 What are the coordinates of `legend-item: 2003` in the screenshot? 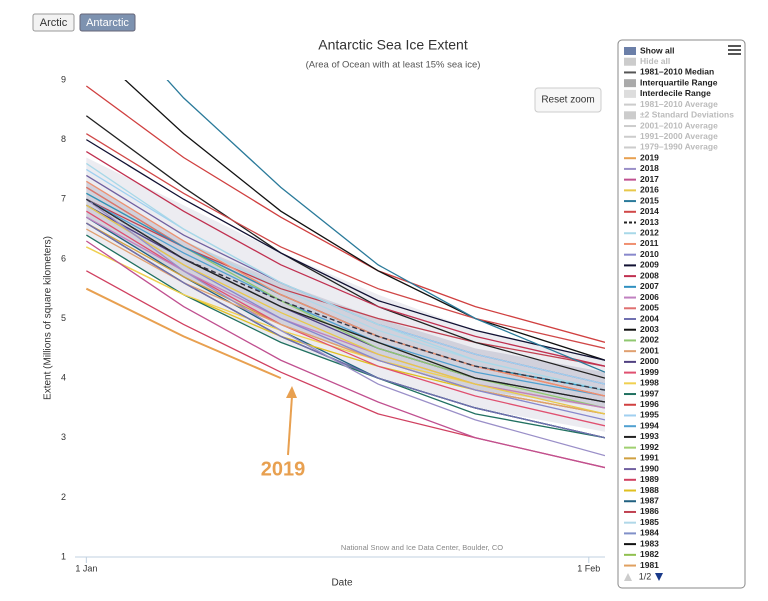 It's located at (649, 329).